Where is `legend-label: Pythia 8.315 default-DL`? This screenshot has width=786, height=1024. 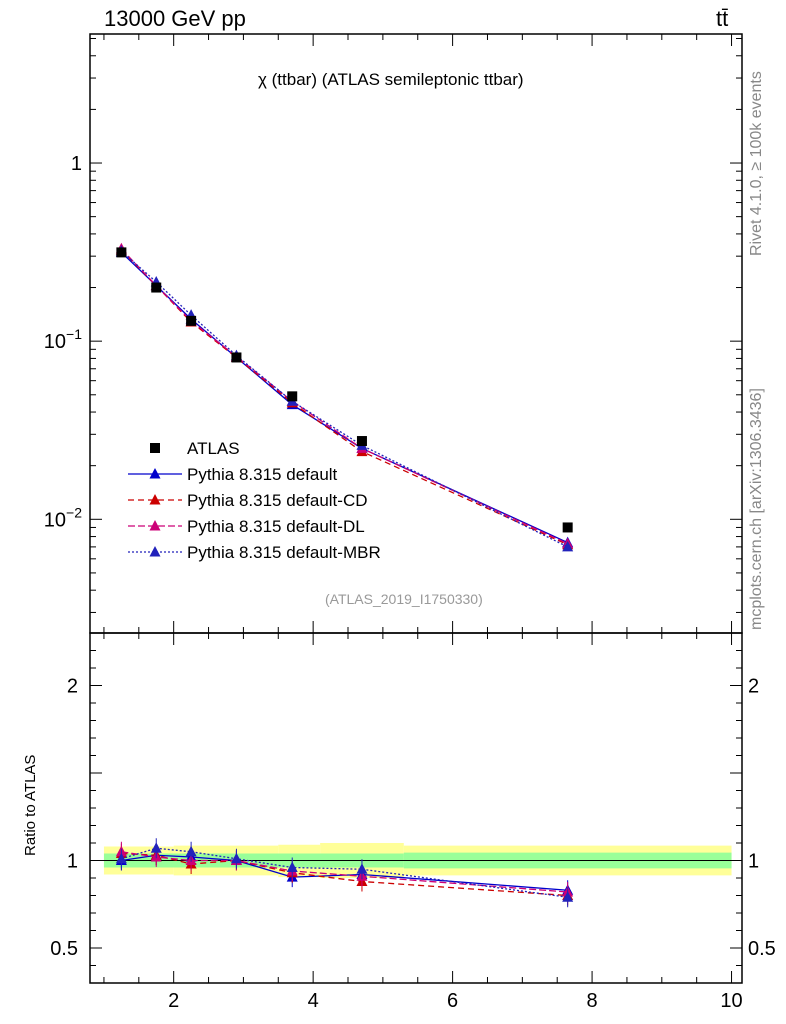 legend-label: Pythia 8.315 default-DL is located at coordinates (276, 526).